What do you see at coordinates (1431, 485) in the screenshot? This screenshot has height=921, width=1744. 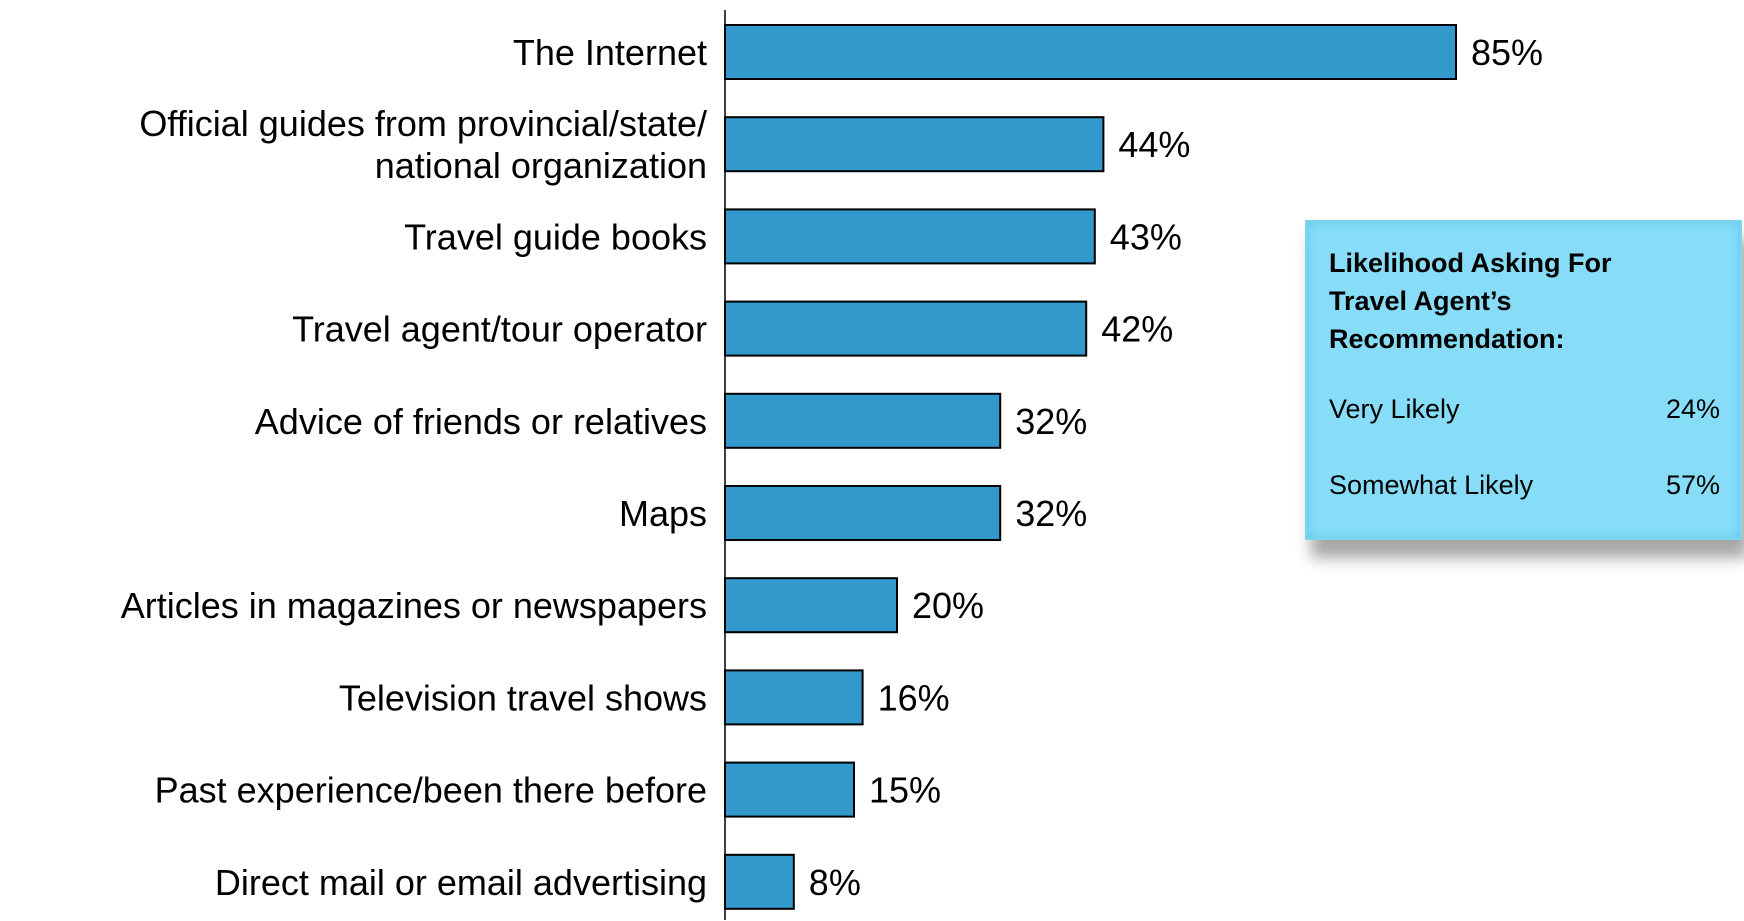 I see `callout-row-label: Somewhat Likely` at bounding box center [1431, 485].